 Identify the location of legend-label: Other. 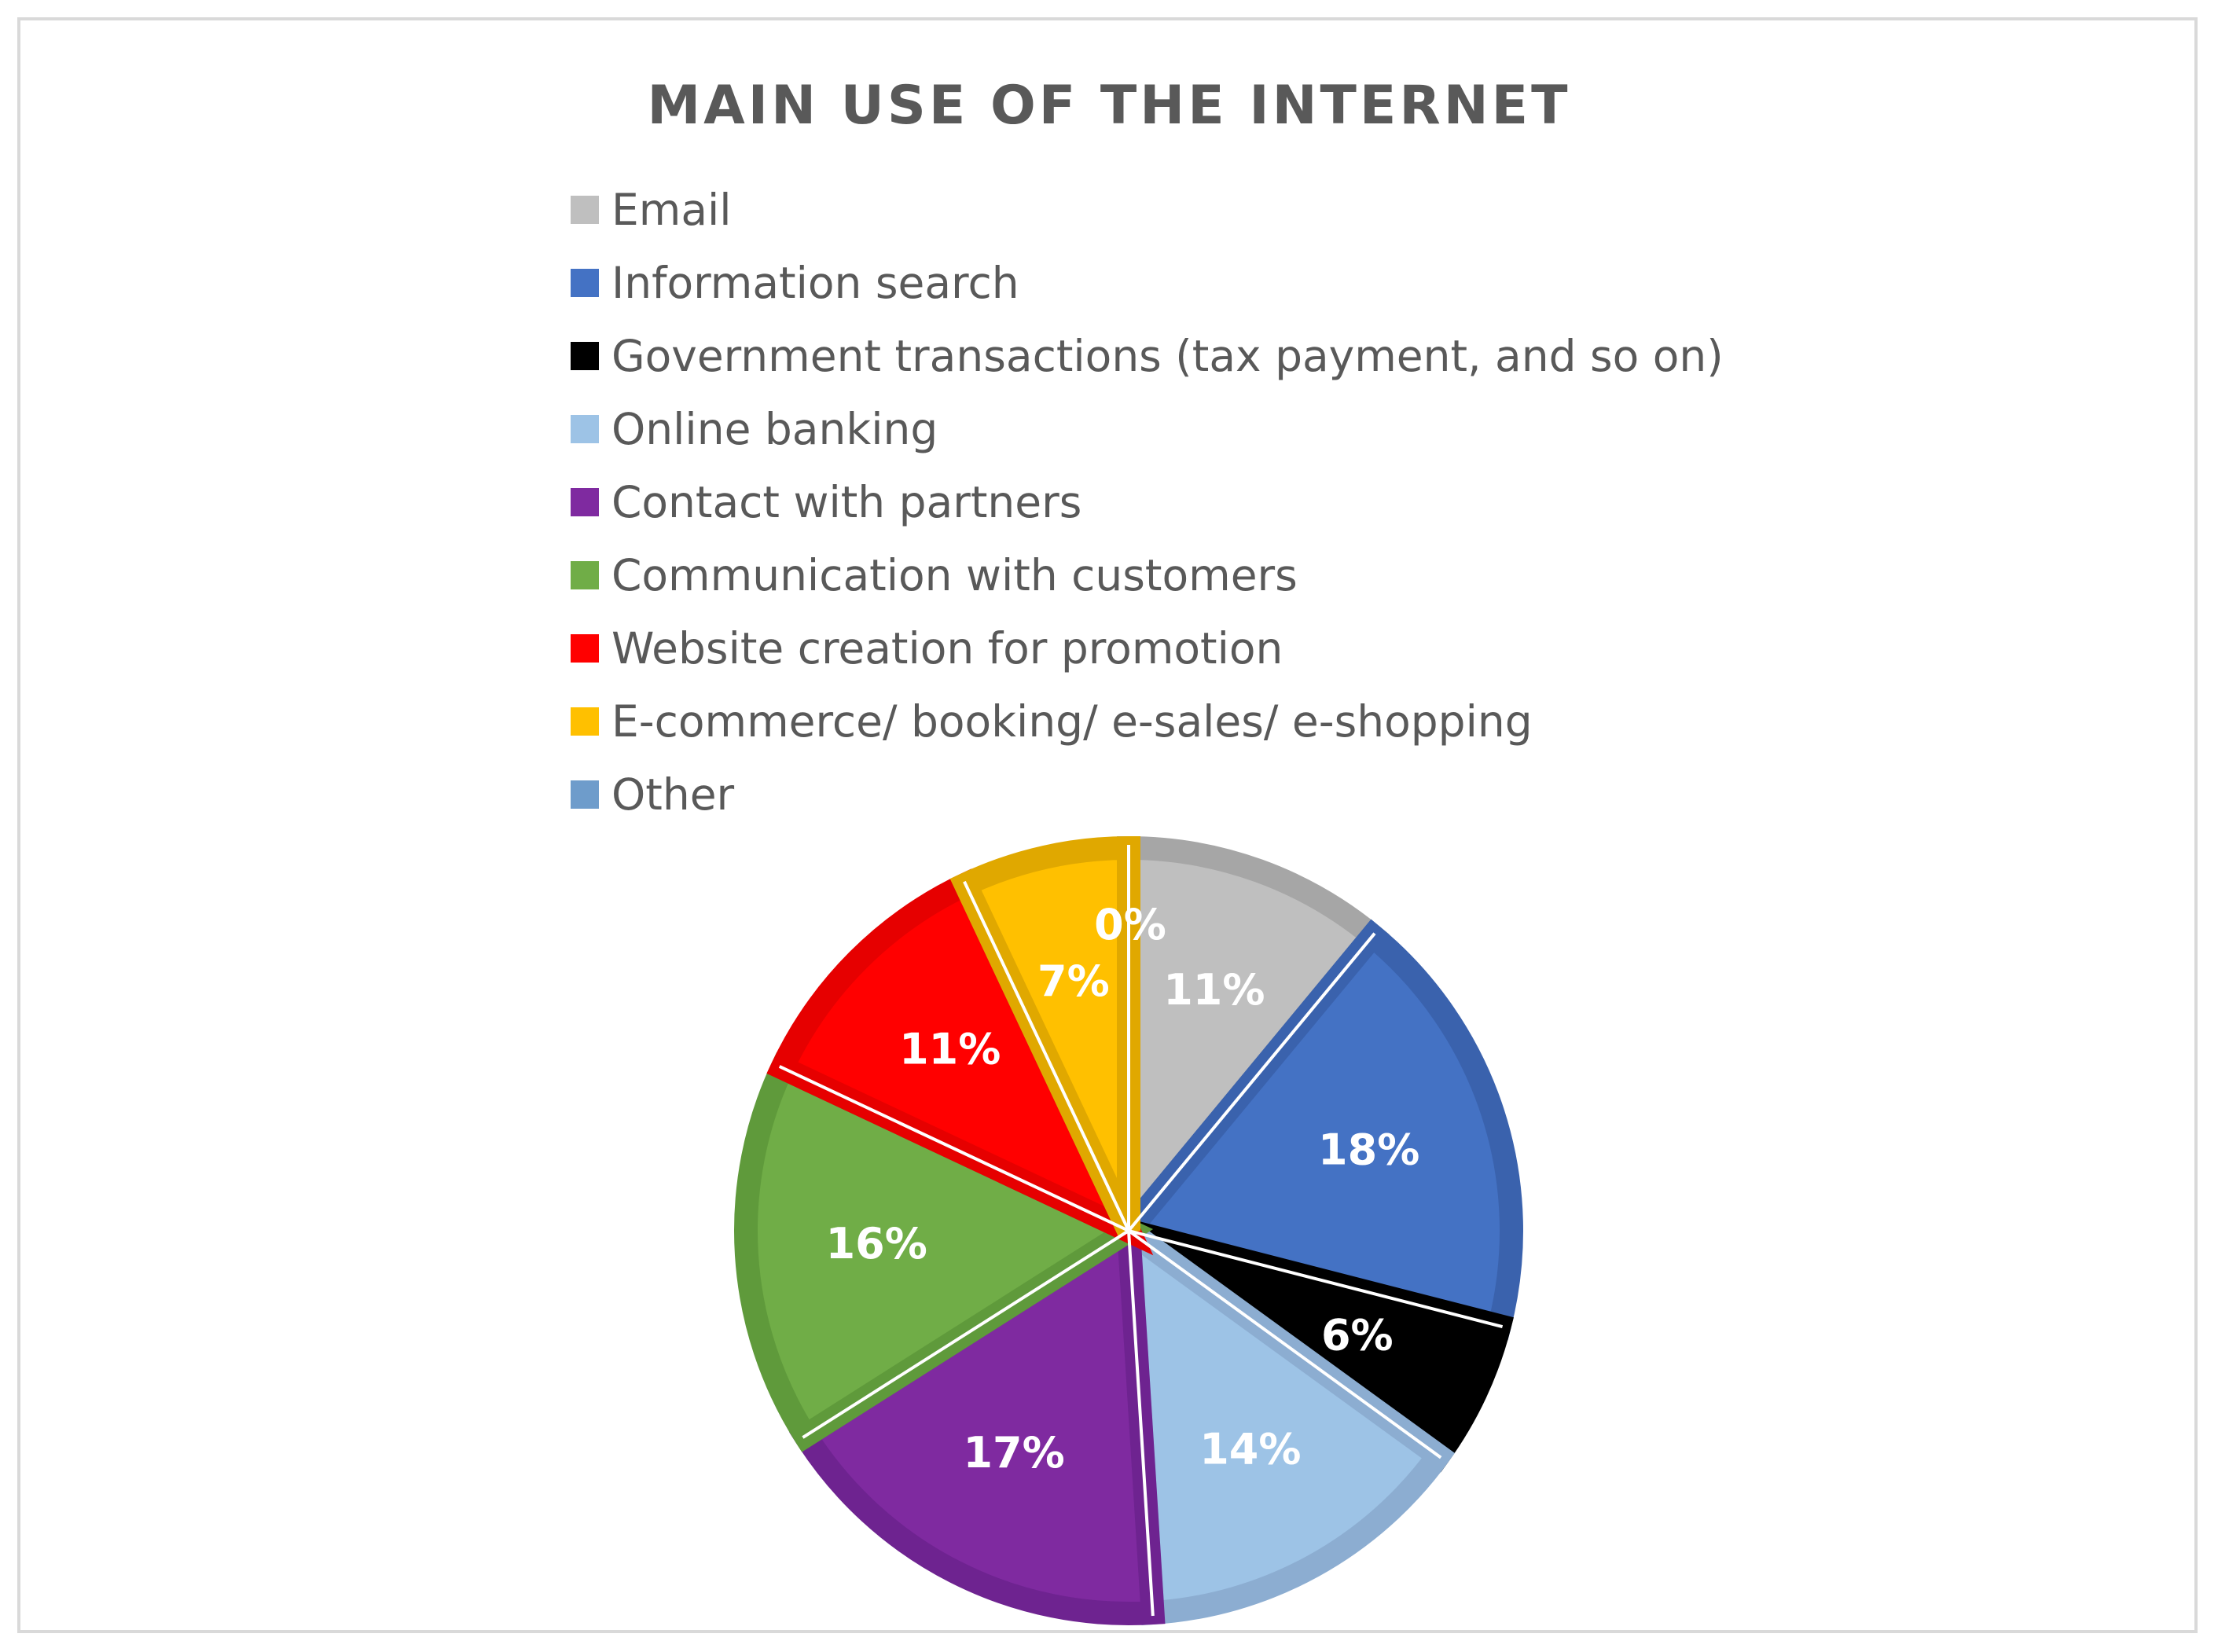
(673, 795).